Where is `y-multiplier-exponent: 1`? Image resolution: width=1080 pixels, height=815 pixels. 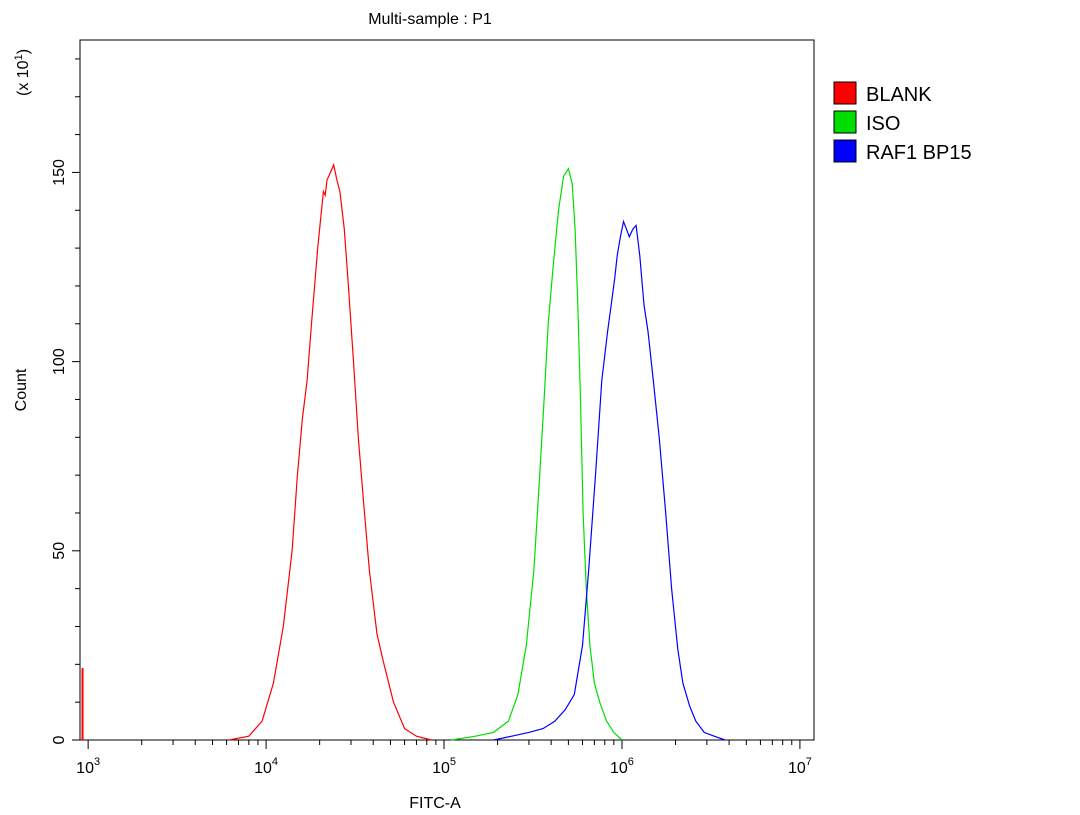 y-multiplier-exponent: 1 is located at coordinates (19, 57).